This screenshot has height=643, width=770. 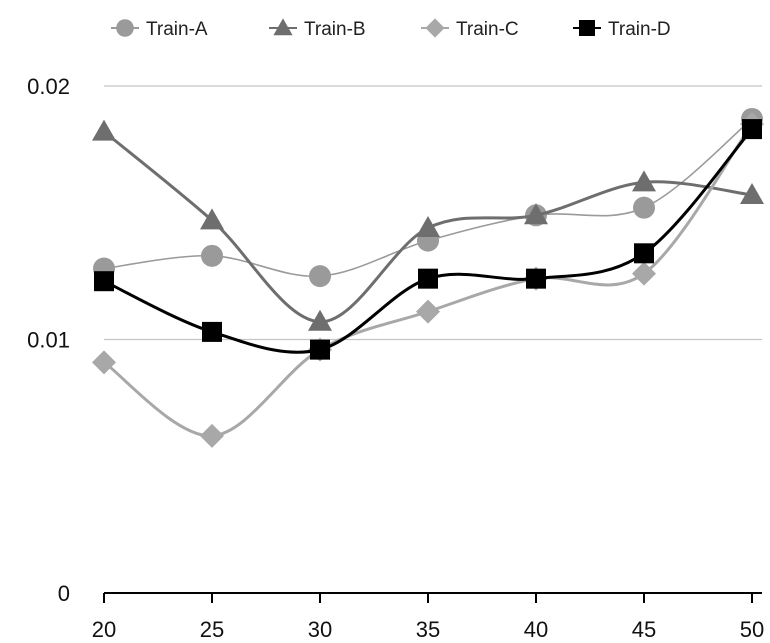 What do you see at coordinates (104, 629) in the screenshot?
I see `x-tick-label: 20` at bounding box center [104, 629].